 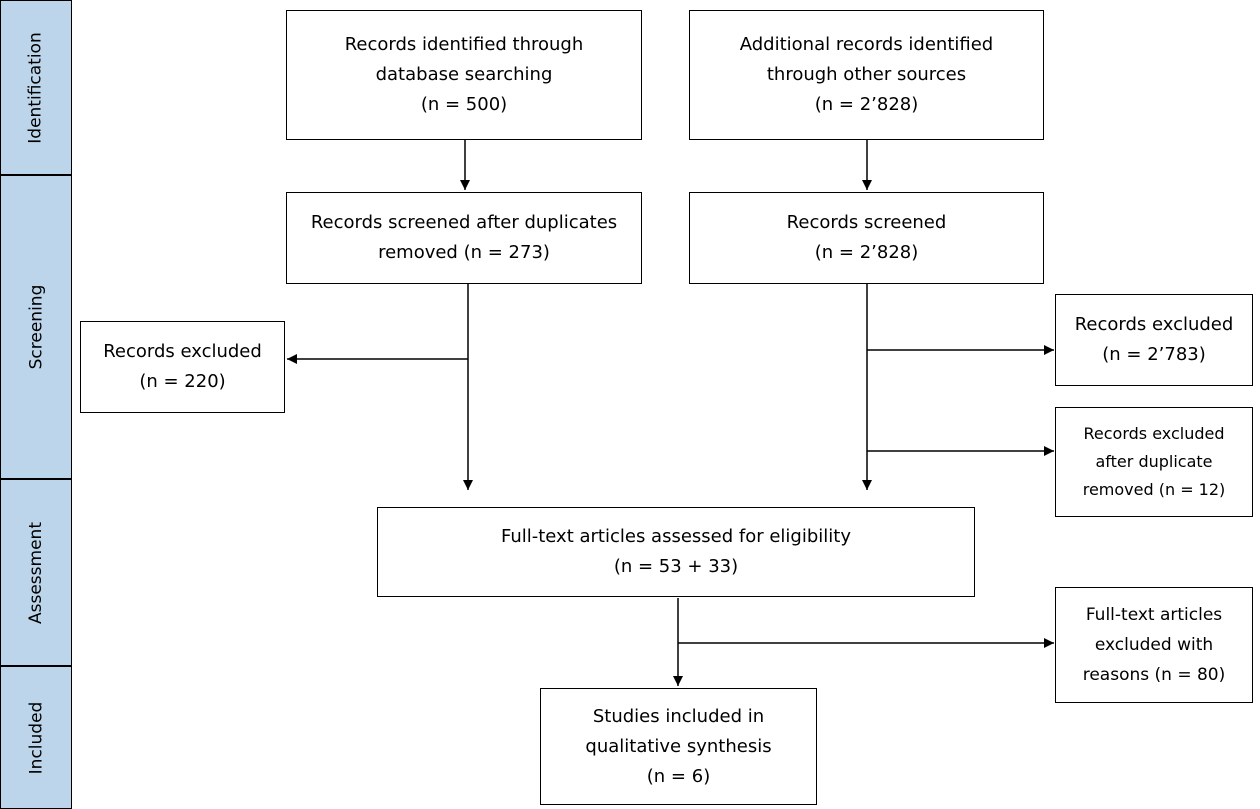 I want to click on box-line: Records screened after duplicates, so click(x=464, y=222).